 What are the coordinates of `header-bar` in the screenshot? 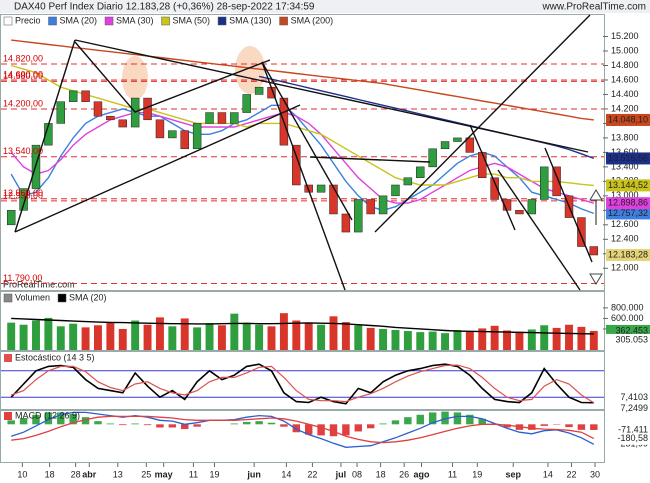 It's located at (325, 6).